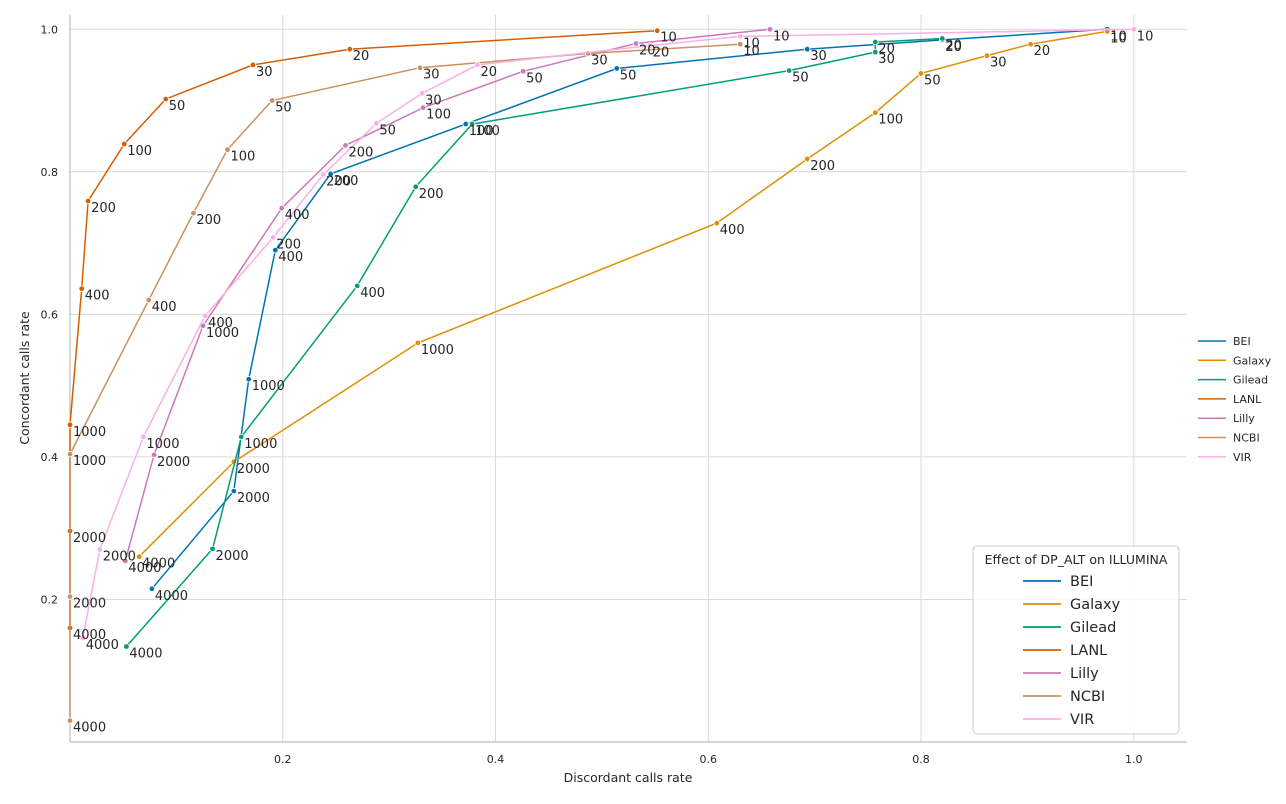  Describe the element at coordinates (668, 38) in the screenshot. I see `data-label-lanl: 10` at that location.